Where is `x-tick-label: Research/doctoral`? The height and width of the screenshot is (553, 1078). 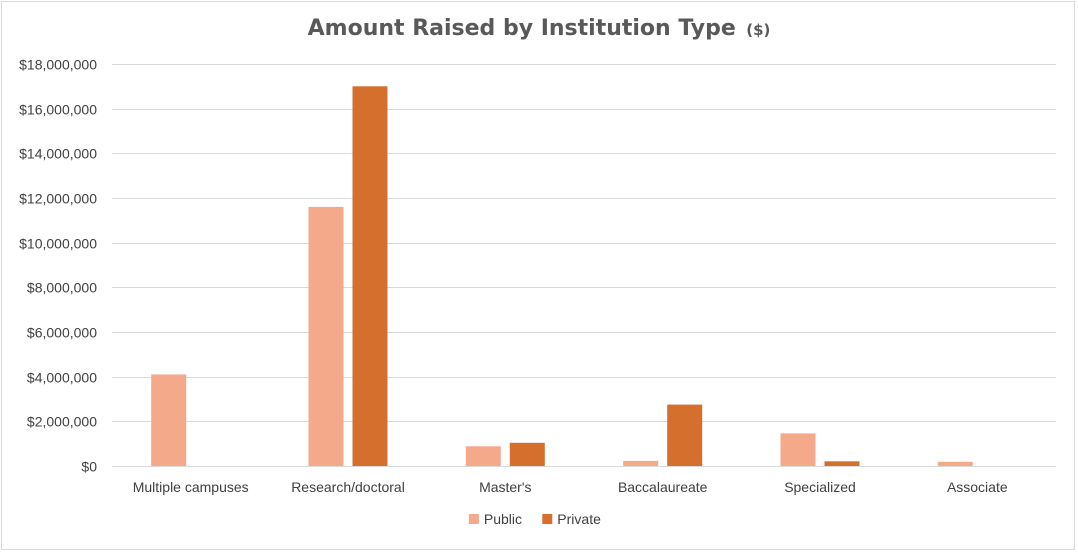
x-tick-label: Research/doctoral is located at coordinates (348, 487).